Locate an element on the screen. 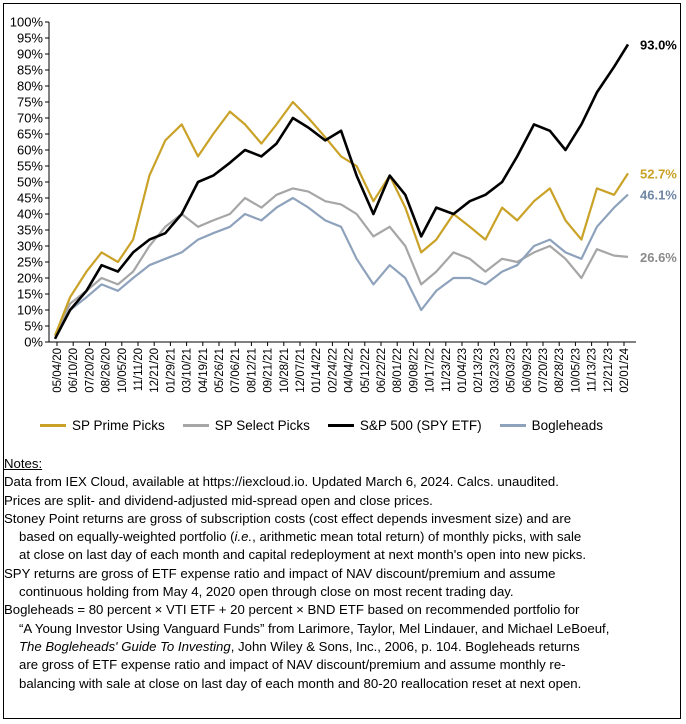  x-tick-label: 09/21/21 is located at coordinates (269, 370).